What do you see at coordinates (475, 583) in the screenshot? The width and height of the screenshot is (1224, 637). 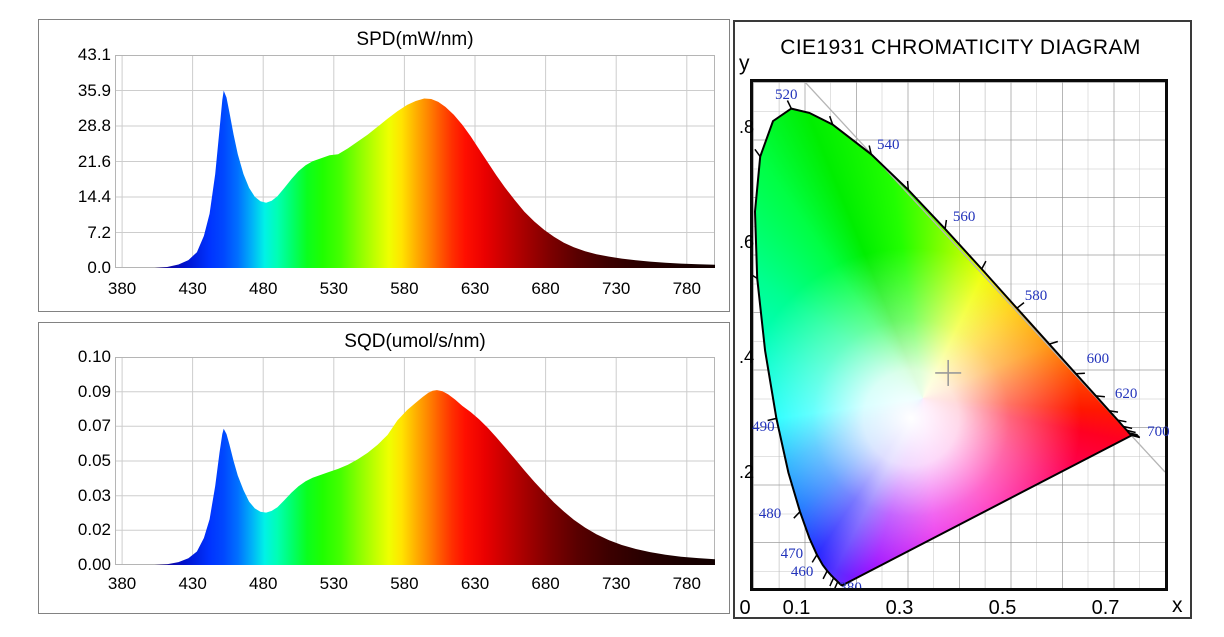 I see `sqd-x-tick-label: 630` at bounding box center [475, 583].